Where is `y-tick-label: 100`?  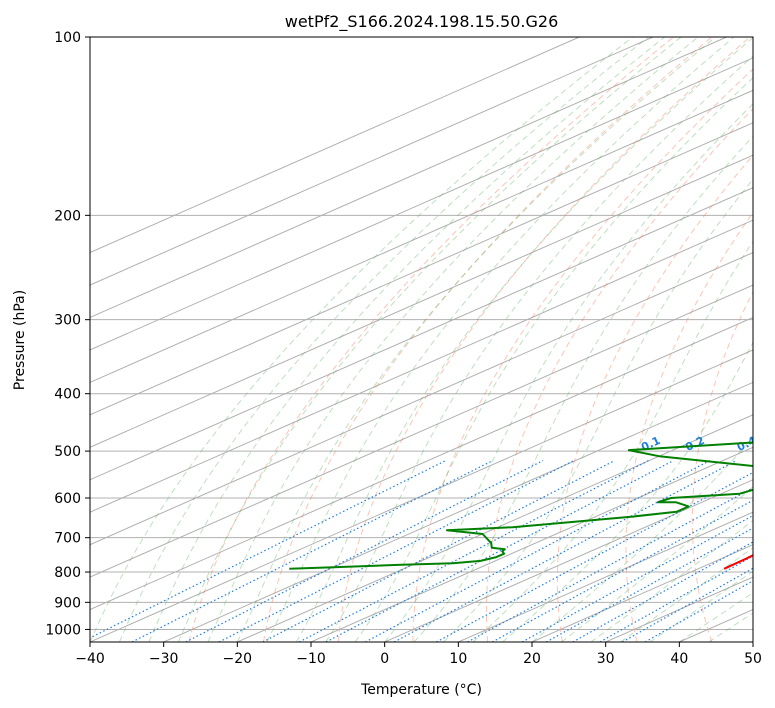 y-tick-label: 100 is located at coordinates (67, 38).